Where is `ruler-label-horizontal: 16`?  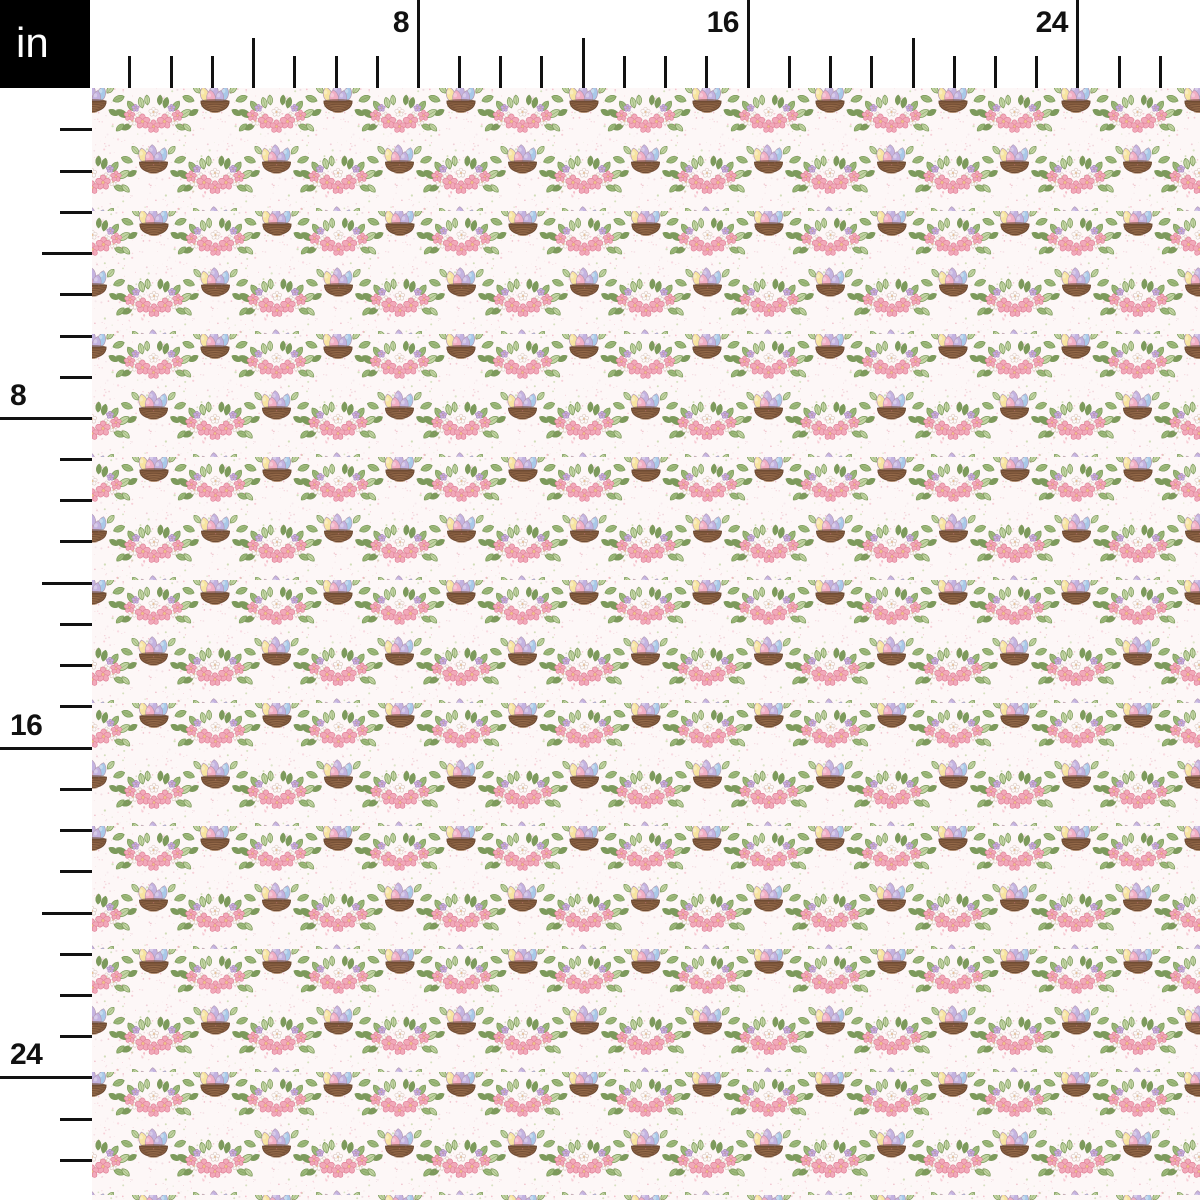
ruler-label-horizontal: 16 is located at coordinates (727, 23).